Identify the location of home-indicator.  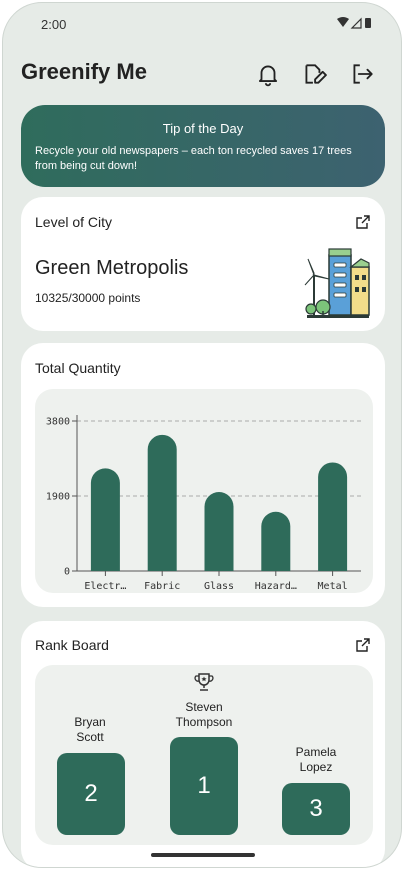
(203, 855).